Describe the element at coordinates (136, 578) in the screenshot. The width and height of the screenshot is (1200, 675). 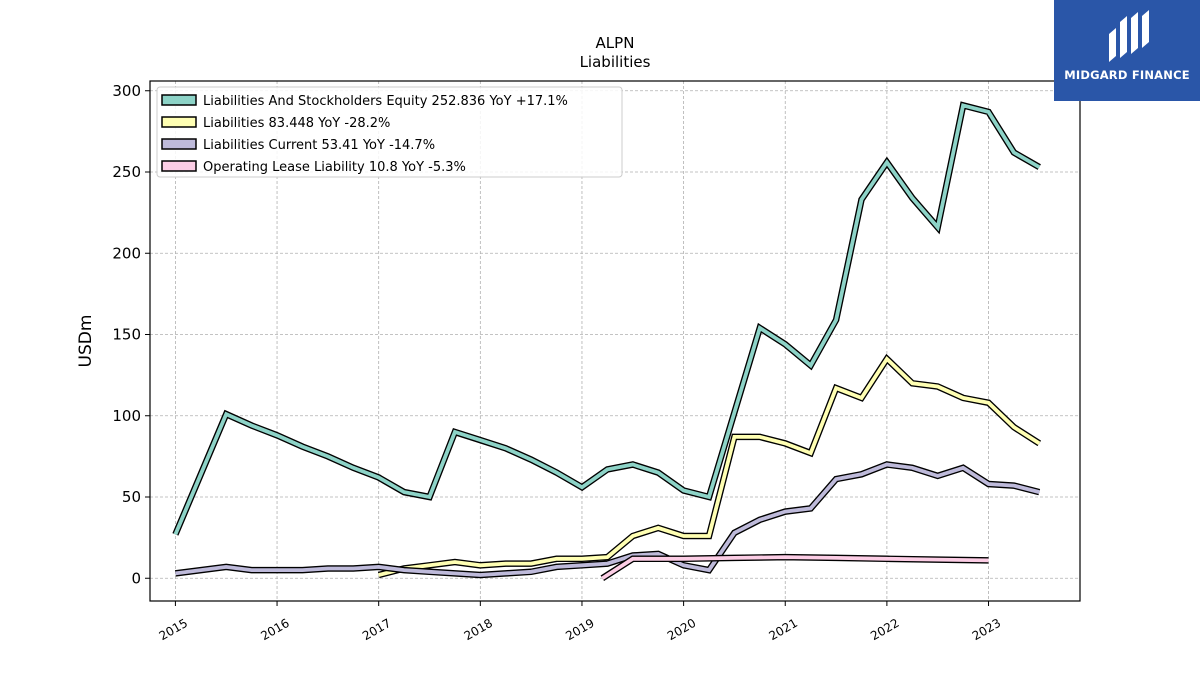
I see `y-tick-label: 0` at that location.